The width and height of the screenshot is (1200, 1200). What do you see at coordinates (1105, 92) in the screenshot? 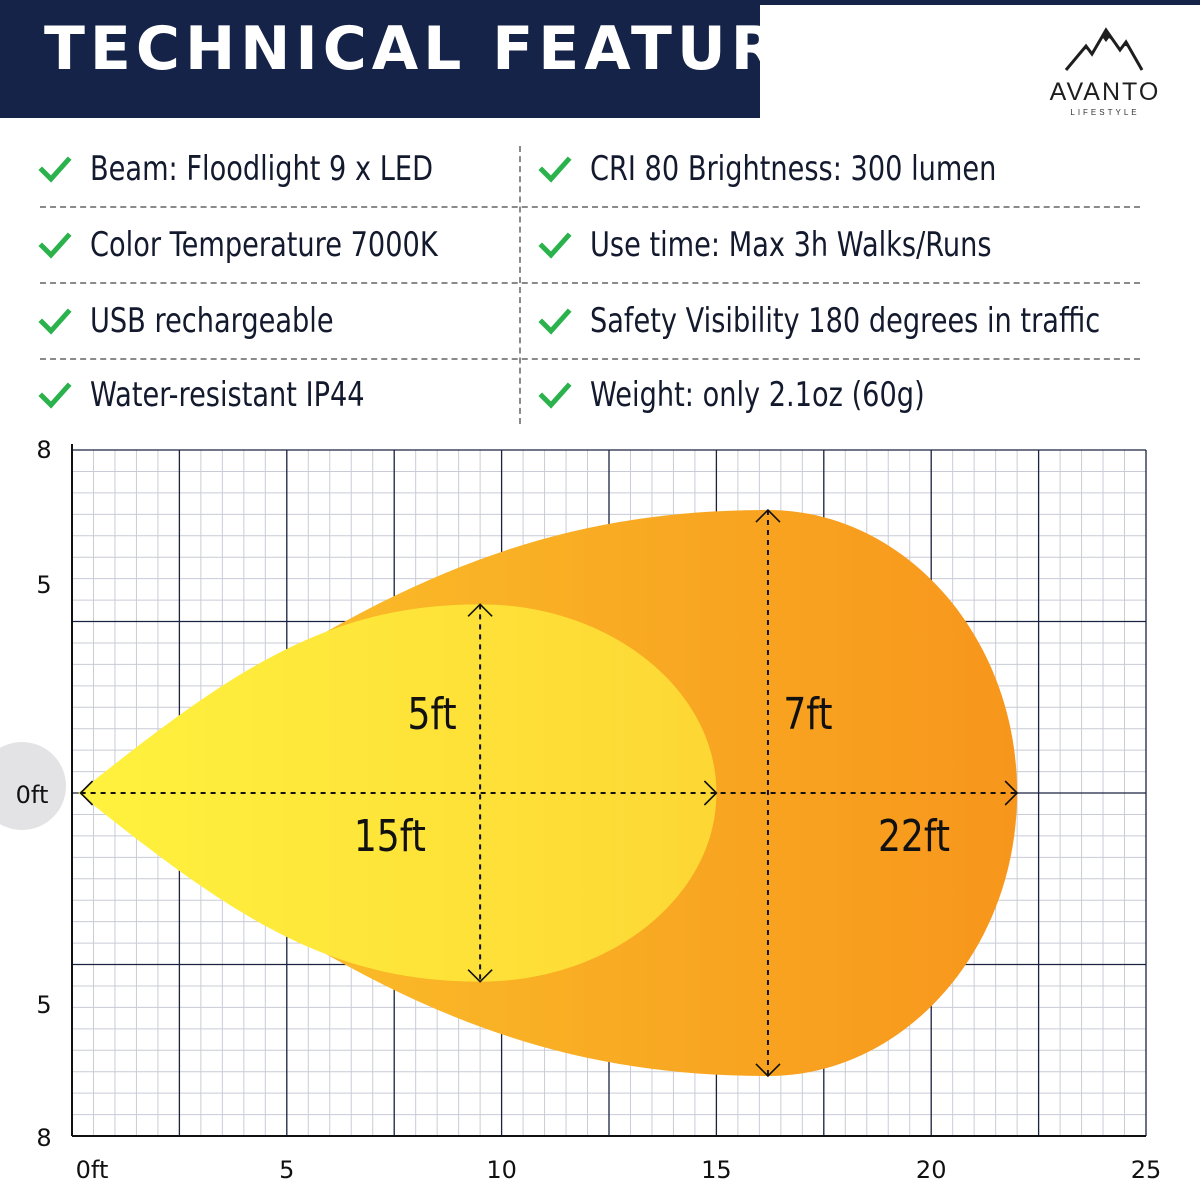
I see `brand-name: AVANTO` at bounding box center [1105, 92].